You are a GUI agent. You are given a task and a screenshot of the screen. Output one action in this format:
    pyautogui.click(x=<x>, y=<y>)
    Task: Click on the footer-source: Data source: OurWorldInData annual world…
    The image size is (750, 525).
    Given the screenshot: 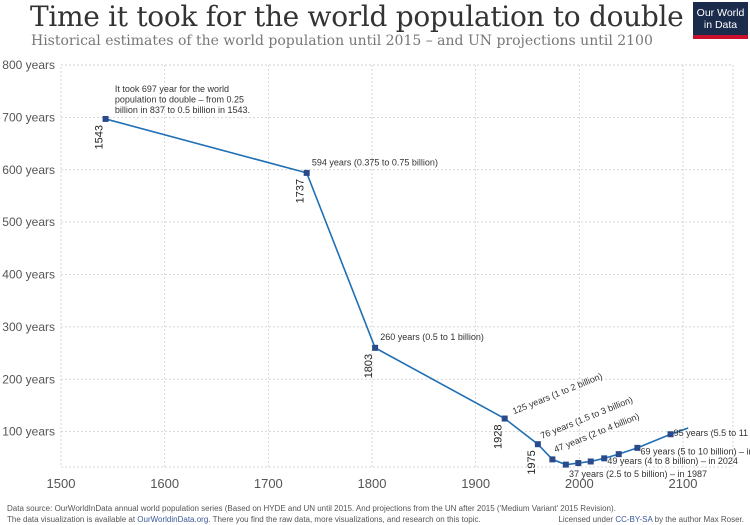 What is the action you would take?
    pyautogui.click(x=311, y=508)
    